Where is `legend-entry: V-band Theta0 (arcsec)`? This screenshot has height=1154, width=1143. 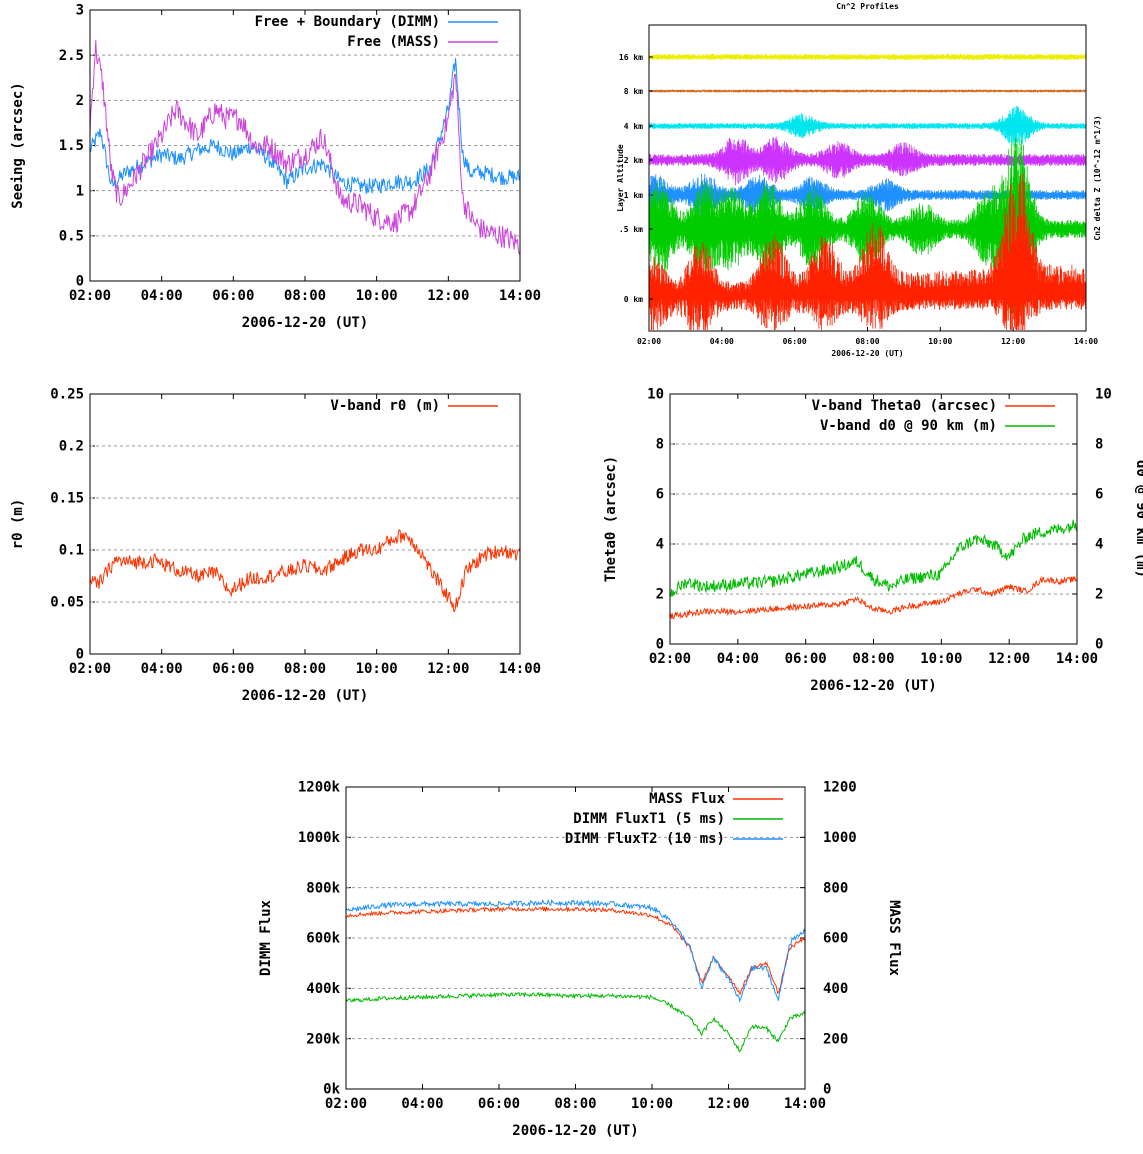 legend-entry: V-band Theta0 (arcsec) is located at coordinates (904, 406).